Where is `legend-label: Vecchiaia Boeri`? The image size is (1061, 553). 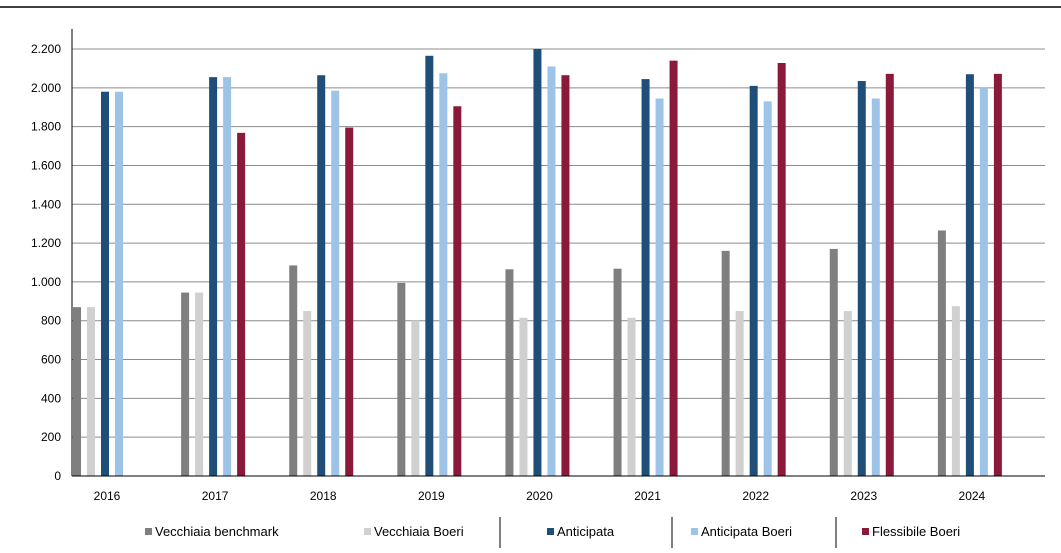
legend-label: Vecchiaia Boeri is located at coordinates (419, 531).